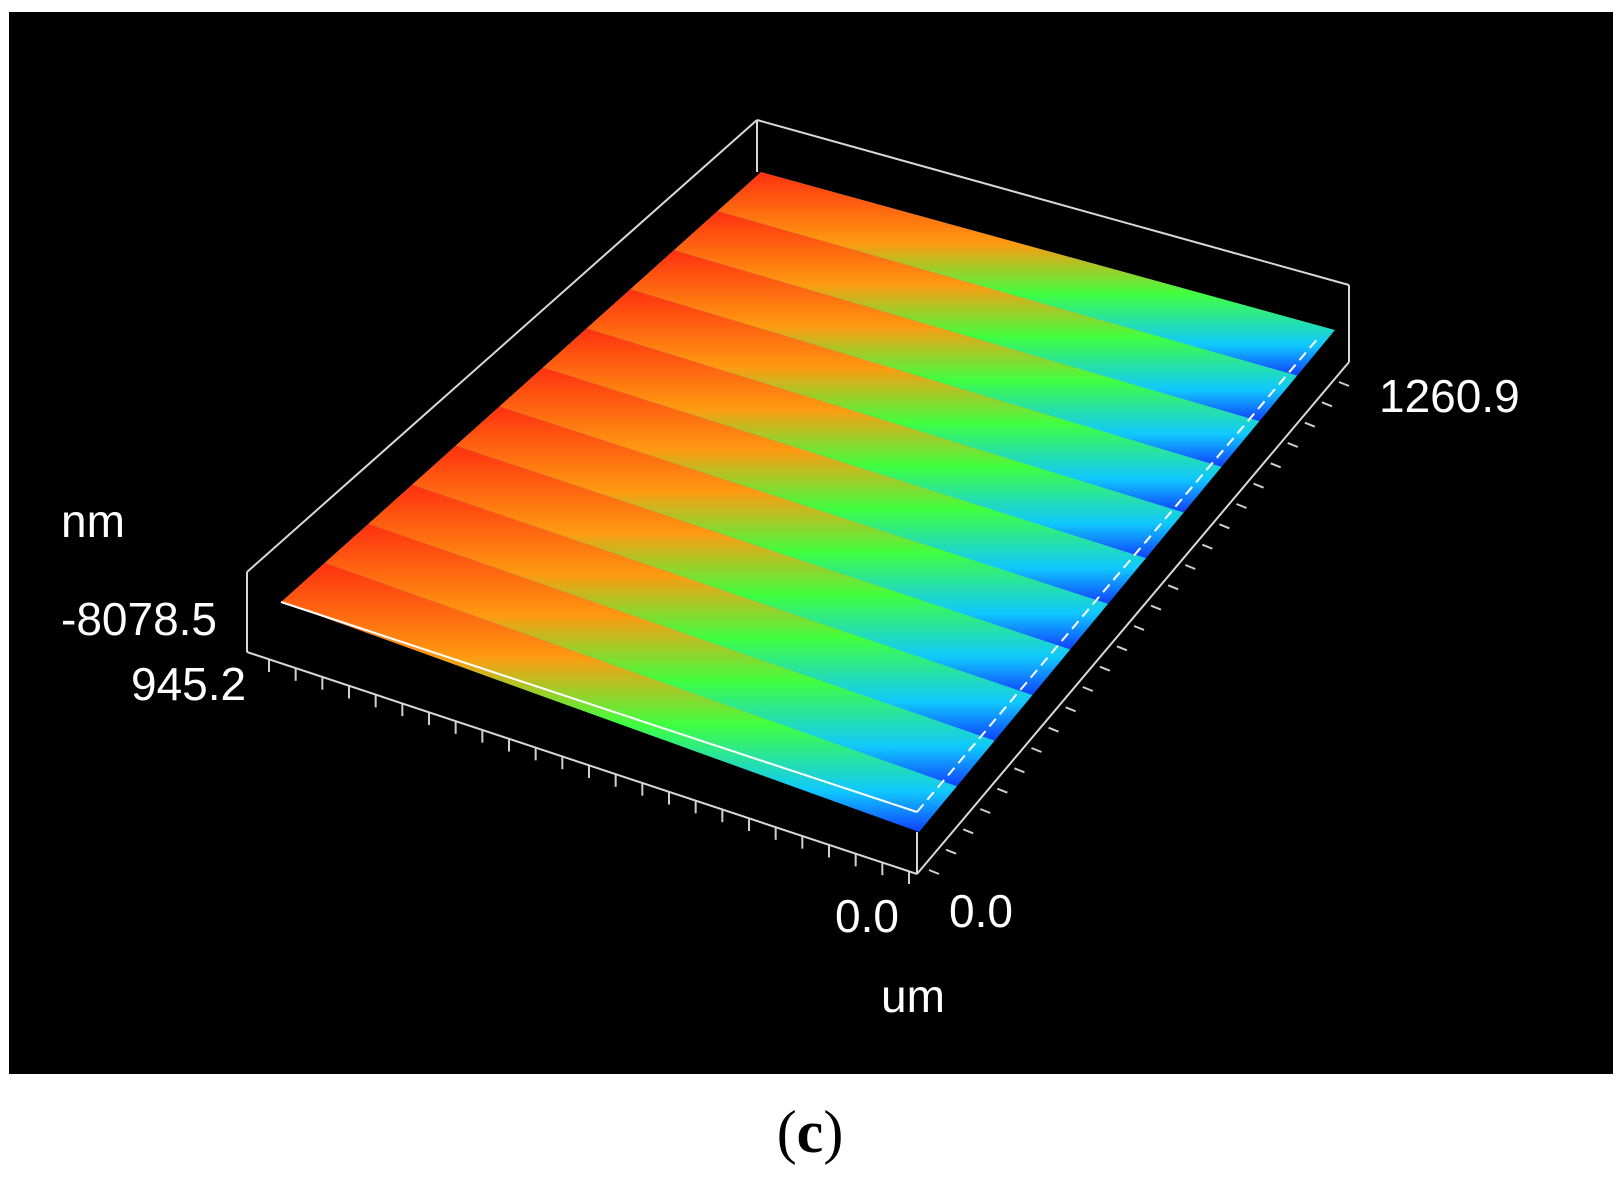 Image resolution: width=1620 pixels, height=1181 pixels. Describe the element at coordinates (913, 996) in the screenshot. I see `xy-unit-label: um` at that location.